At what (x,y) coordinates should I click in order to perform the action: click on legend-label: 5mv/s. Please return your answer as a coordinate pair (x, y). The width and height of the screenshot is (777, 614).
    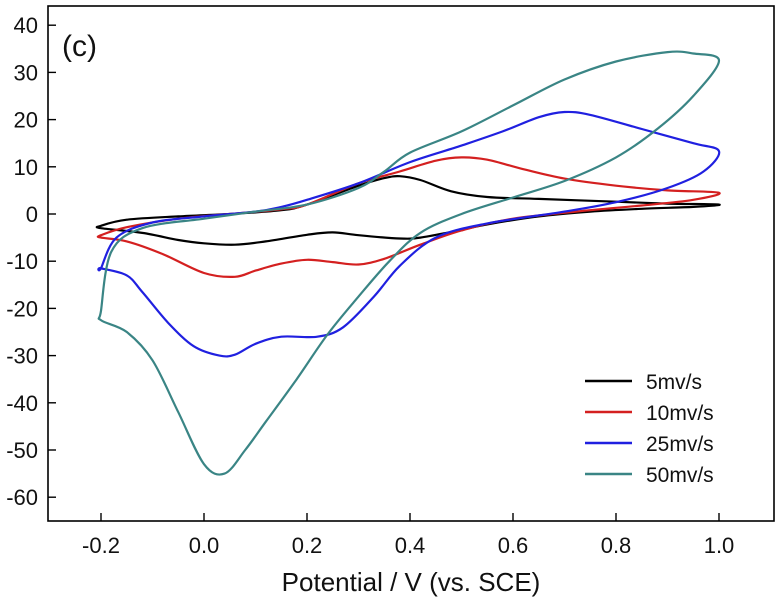
    Looking at the image, I should click on (674, 382).